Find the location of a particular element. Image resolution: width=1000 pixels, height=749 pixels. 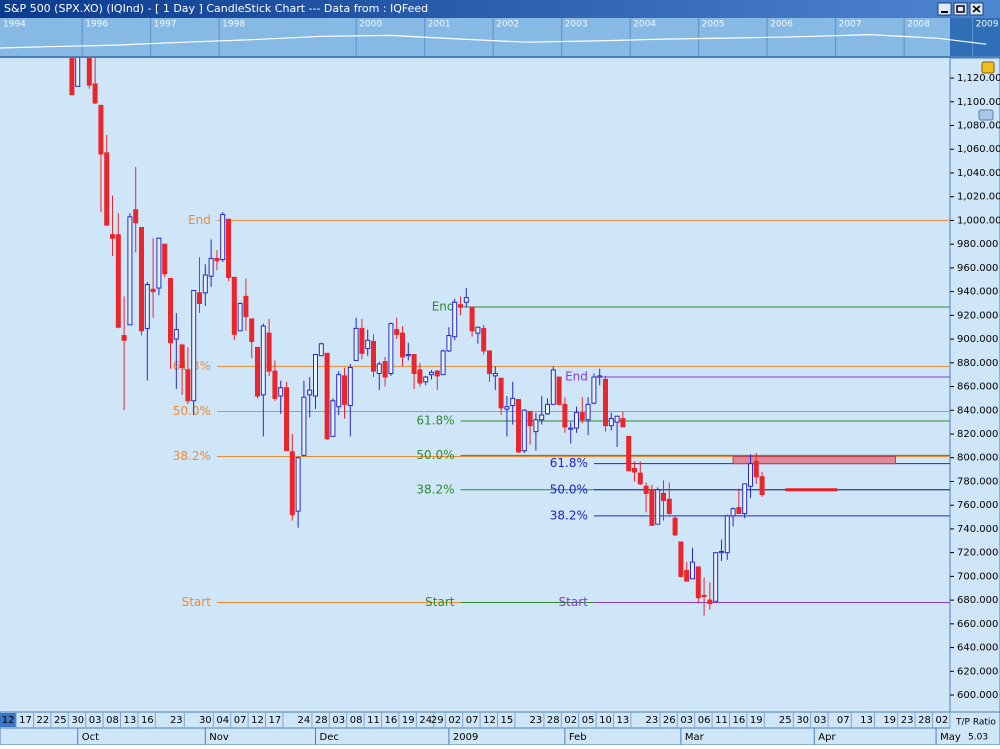

month-label: Mar is located at coordinates (695, 737).